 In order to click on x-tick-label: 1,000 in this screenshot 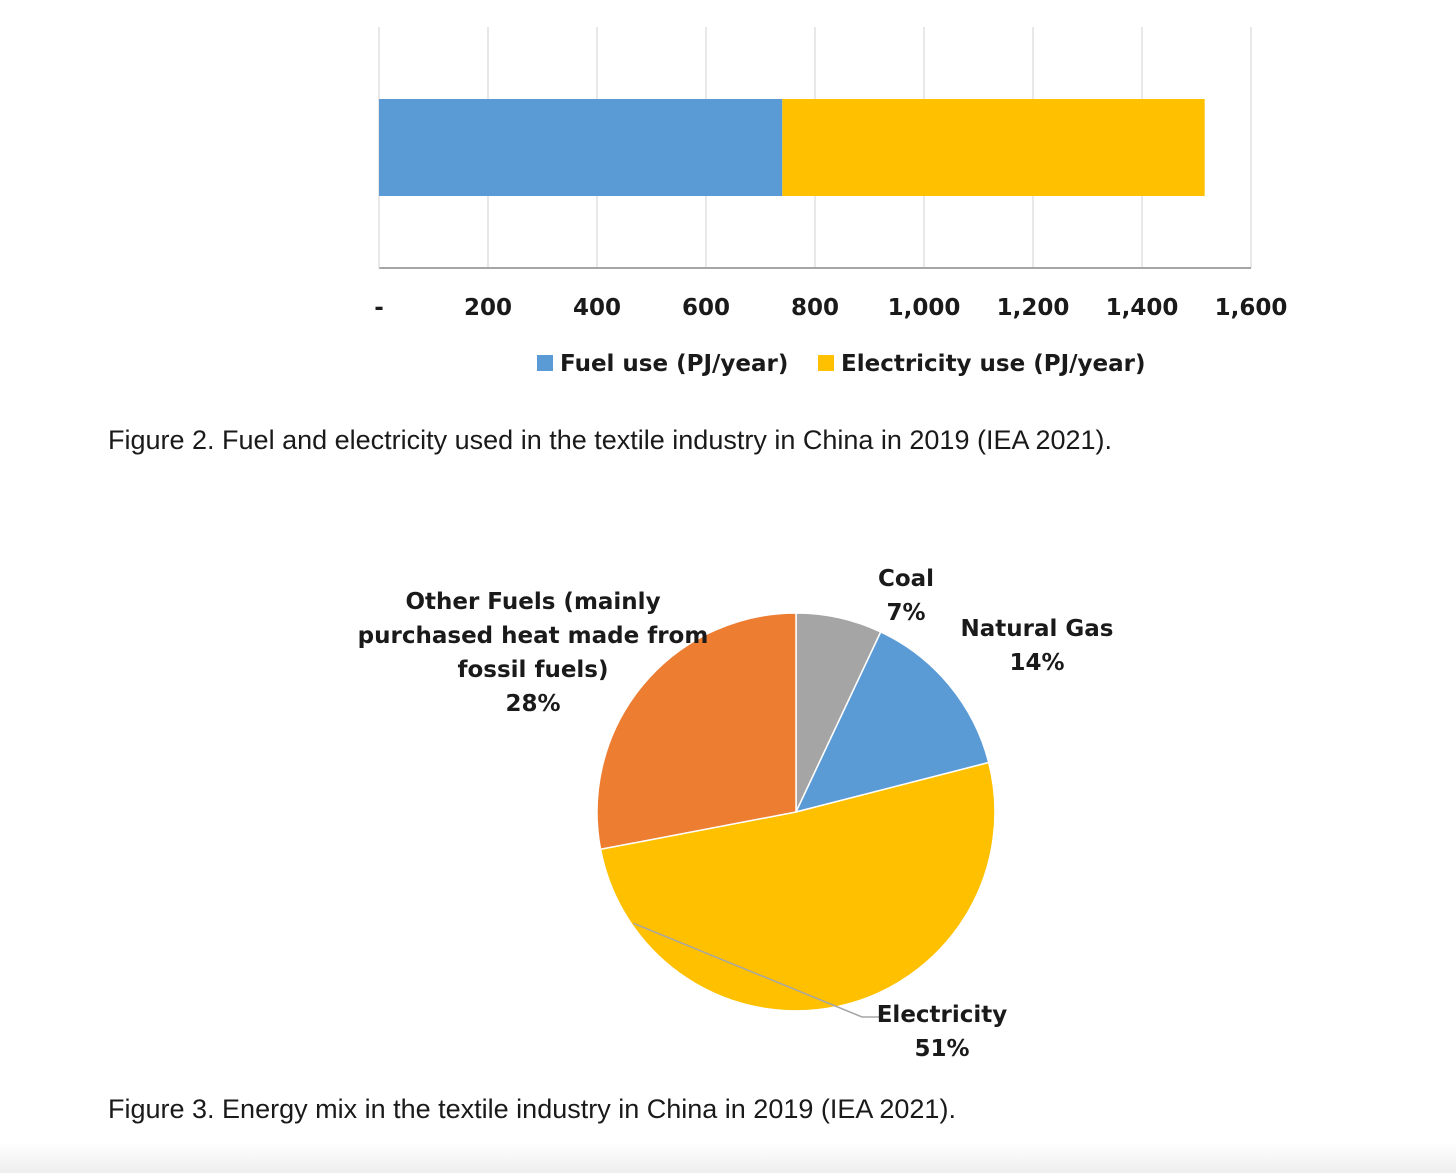, I will do `click(924, 308)`.